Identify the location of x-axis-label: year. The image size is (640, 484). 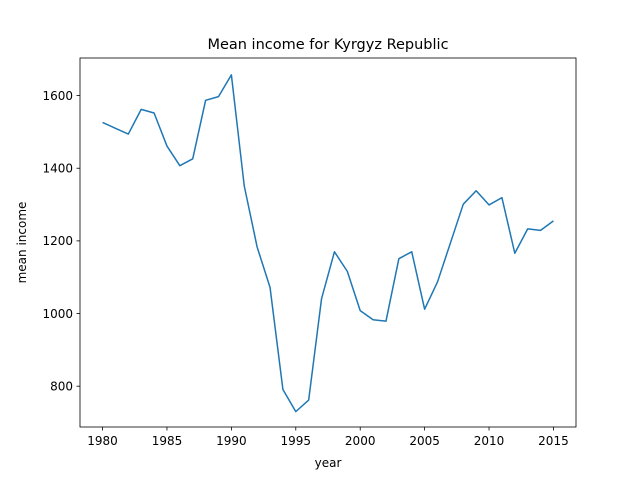
(328, 463).